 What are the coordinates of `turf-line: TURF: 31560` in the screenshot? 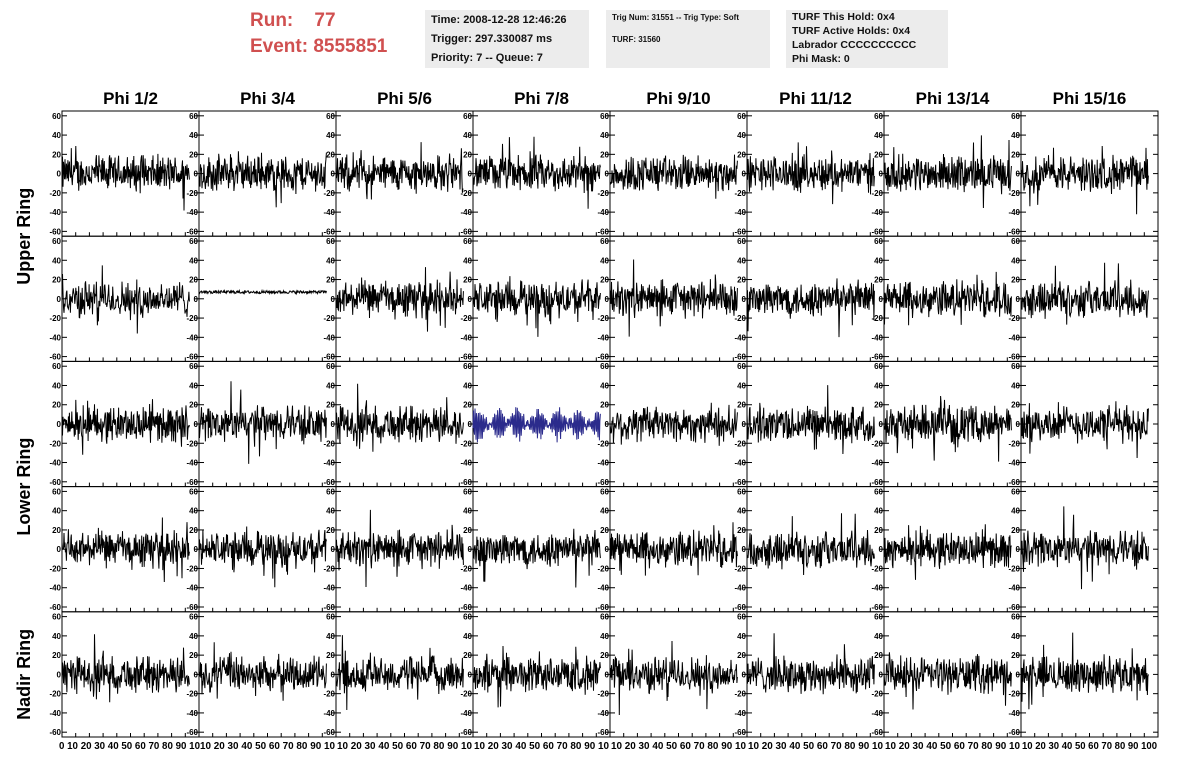 It's located at (636, 39).